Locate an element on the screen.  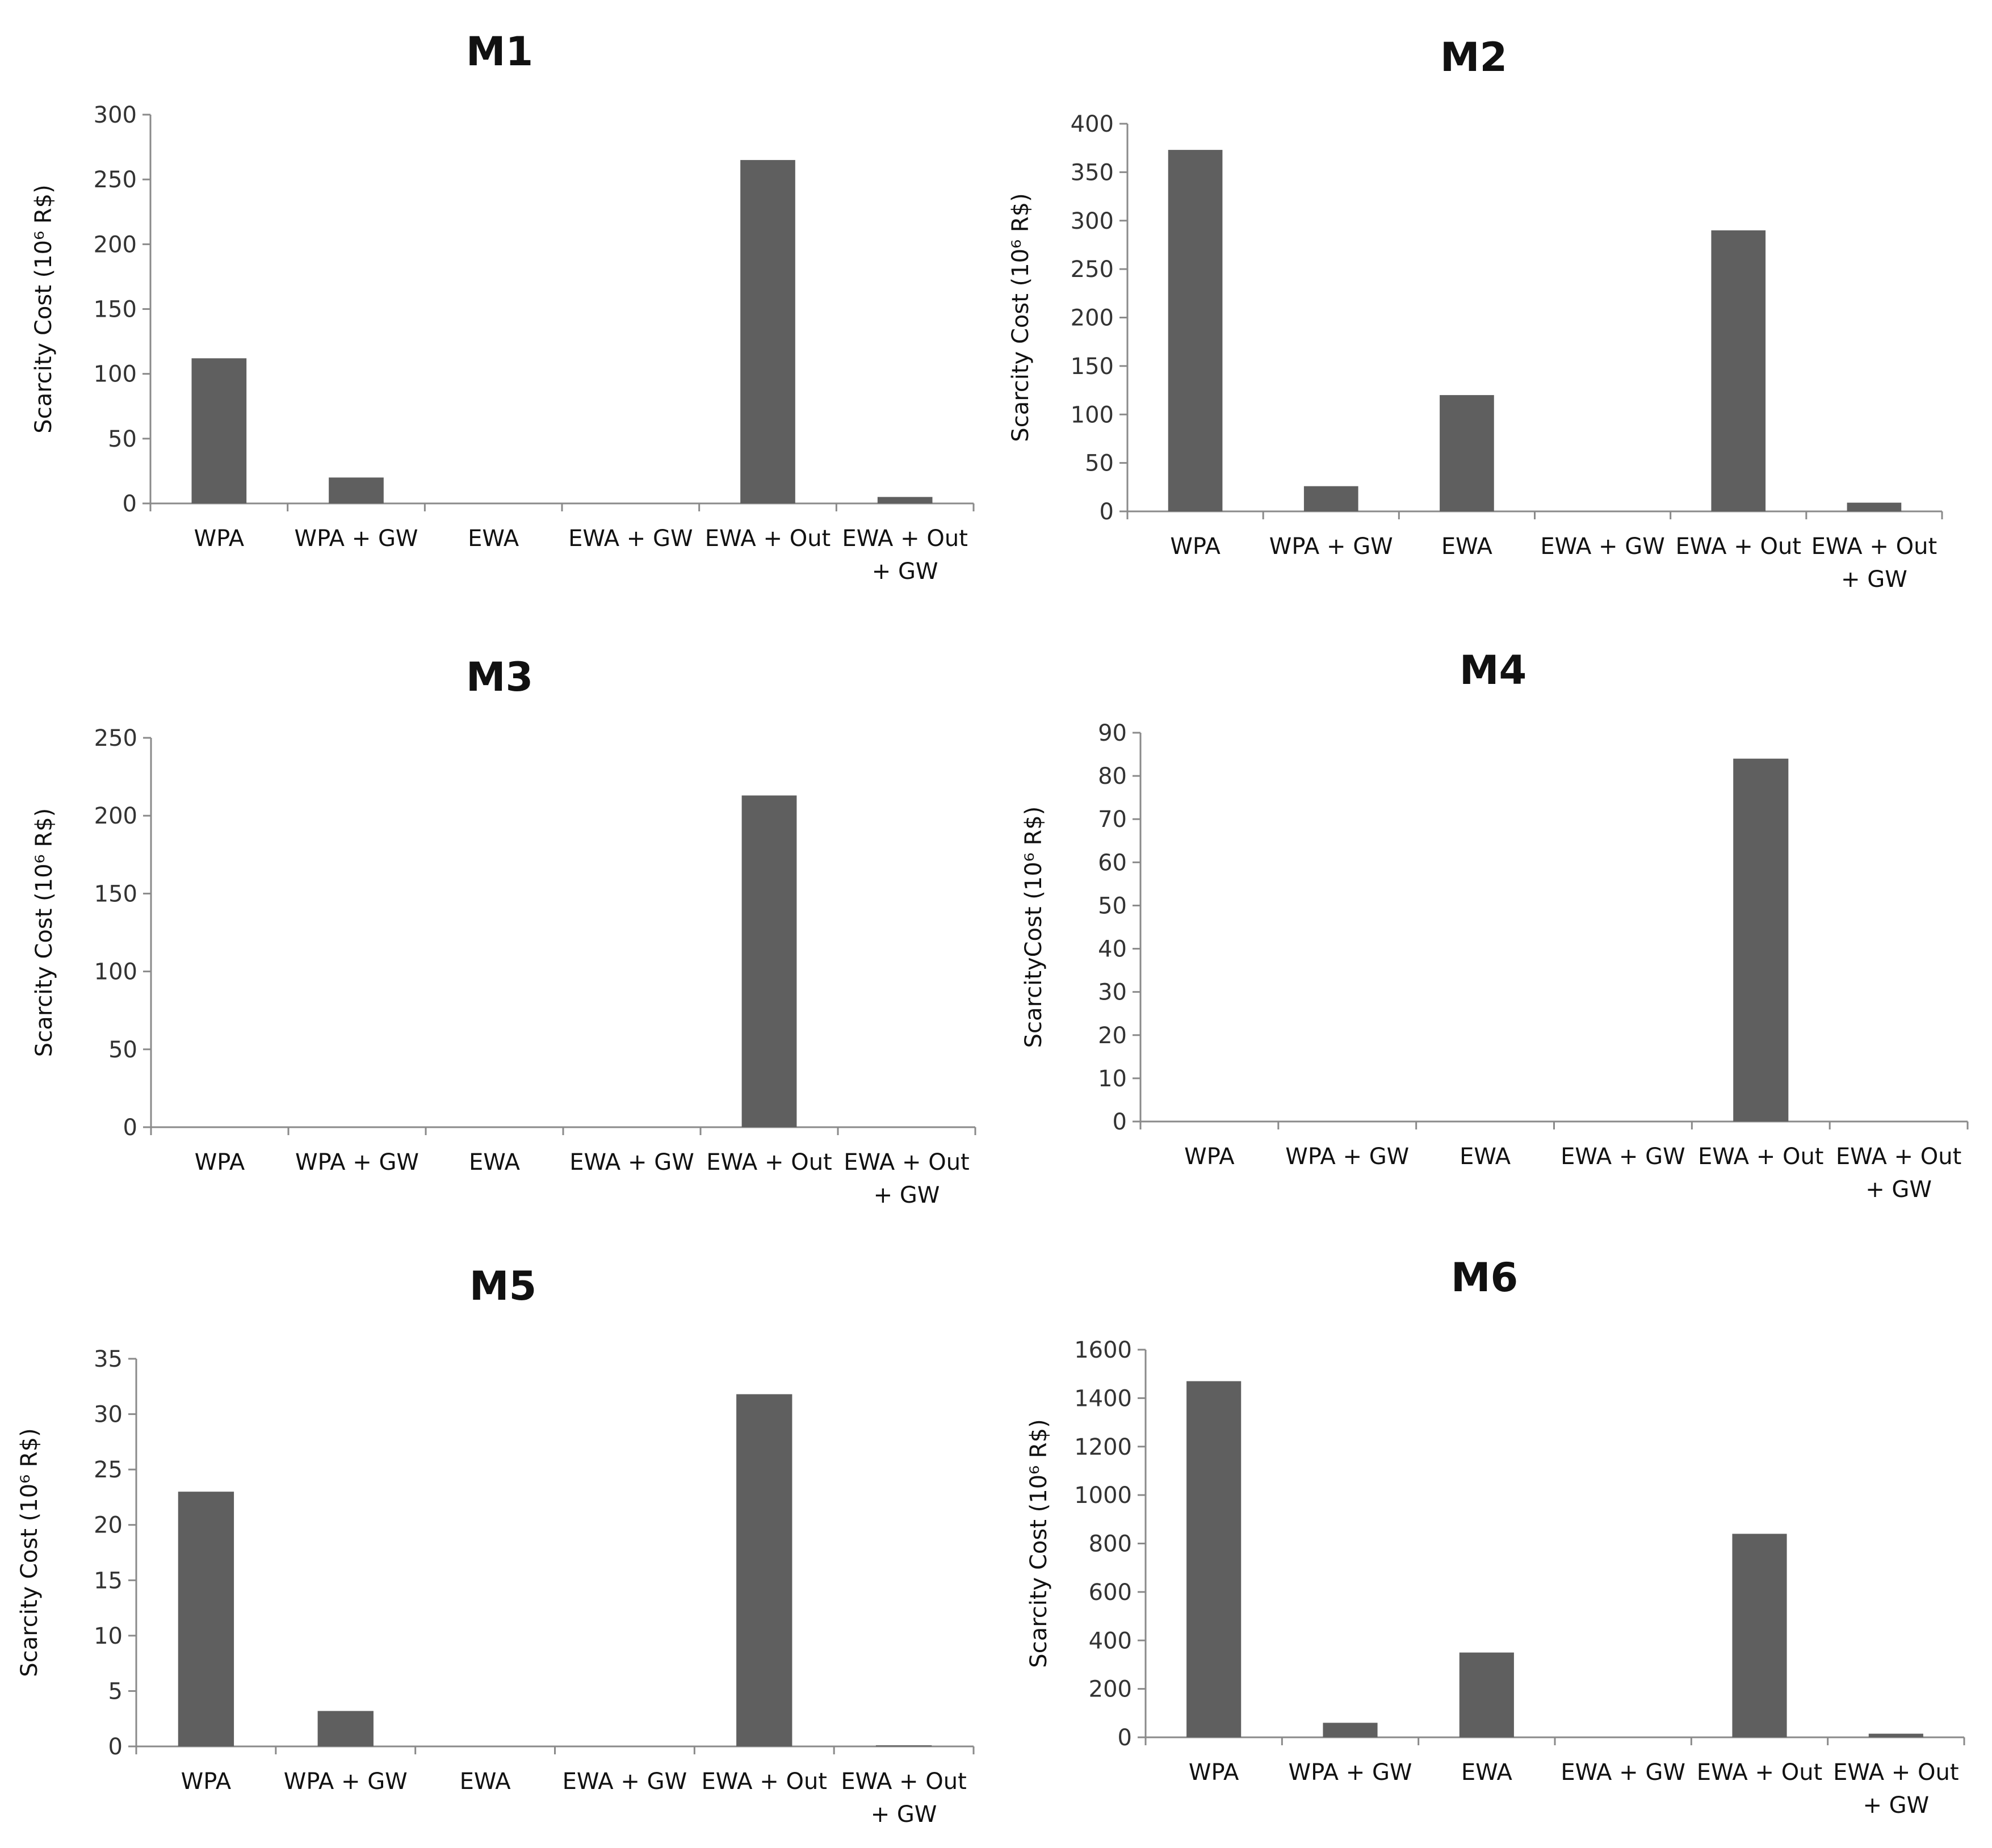
y-tick-label: 1200 is located at coordinates (1103, 1447).